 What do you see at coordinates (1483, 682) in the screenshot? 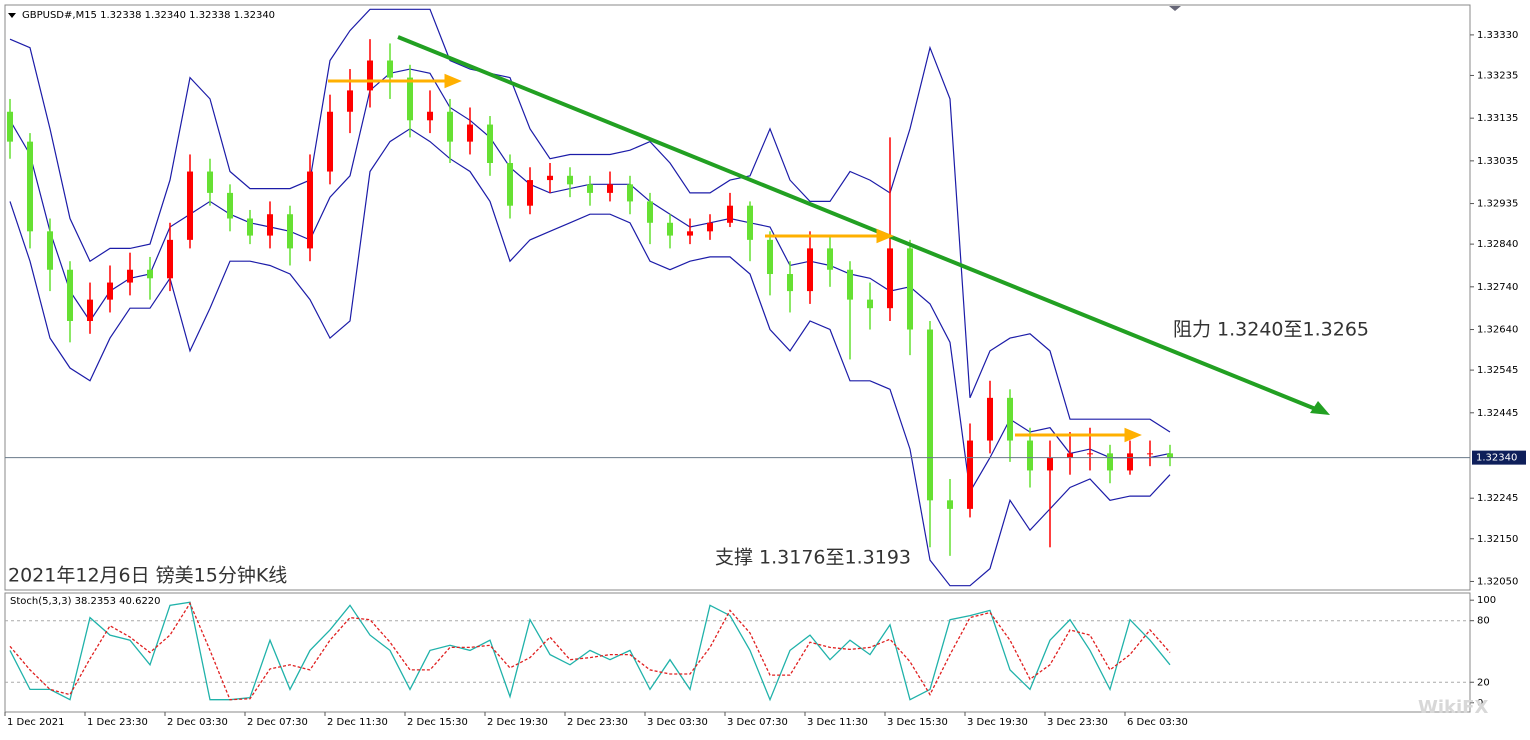
I see `y-tick-label: 20` at bounding box center [1483, 682].